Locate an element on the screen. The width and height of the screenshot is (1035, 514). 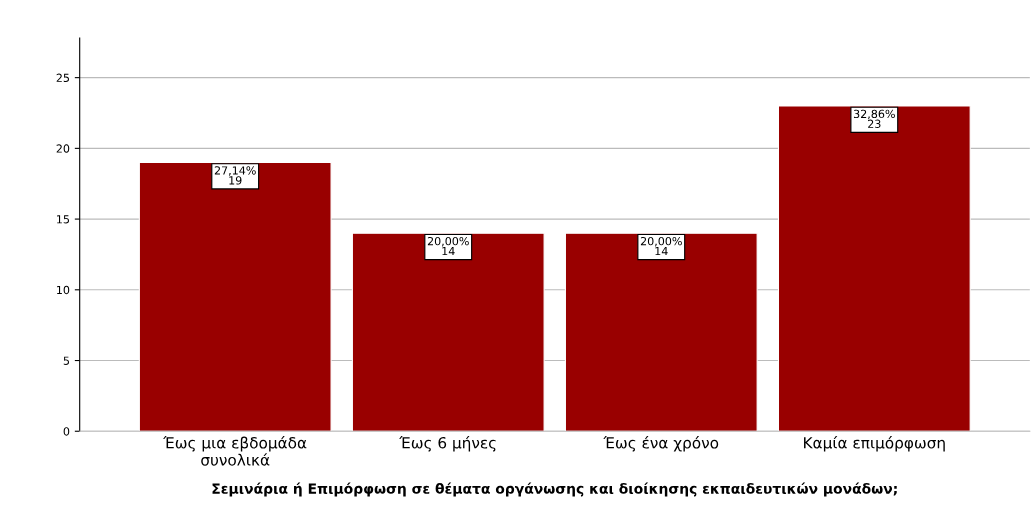
x-axis-title: Σεμινάρια ή Επιμόρφωση σε θέματα οργάνωσης και διοίκησης εκπαιδευτικών μονάδων; is located at coordinates (554, 489).